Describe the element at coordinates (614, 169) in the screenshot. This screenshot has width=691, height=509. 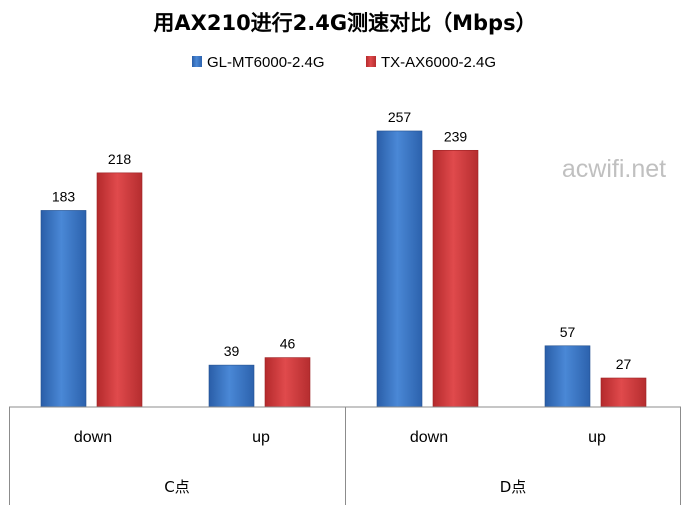
I see `watermark: acwifi.net` at that location.